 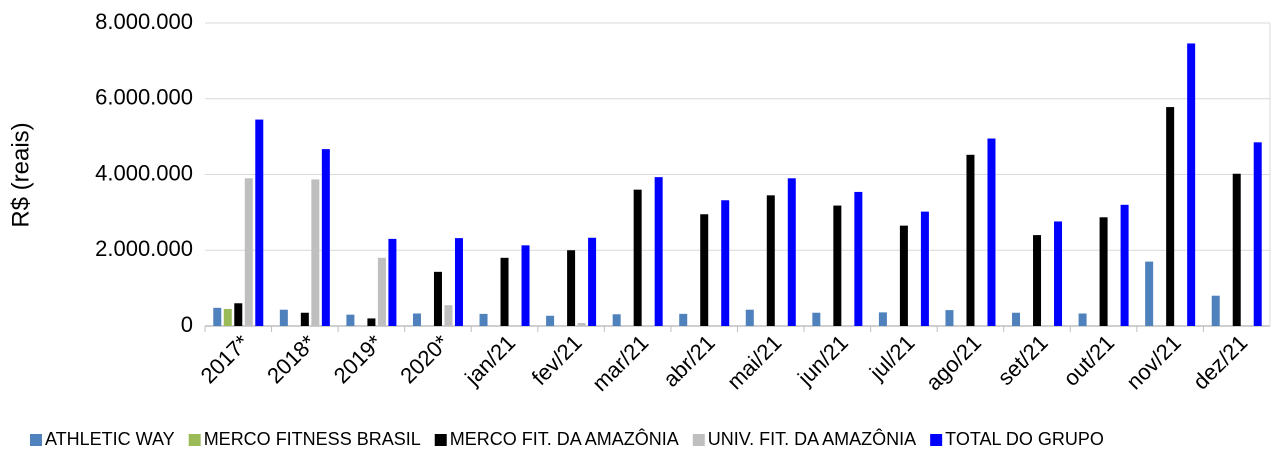 What do you see at coordinates (424, 359) in the screenshot?
I see `x-tick-label: 2020*` at bounding box center [424, 359].